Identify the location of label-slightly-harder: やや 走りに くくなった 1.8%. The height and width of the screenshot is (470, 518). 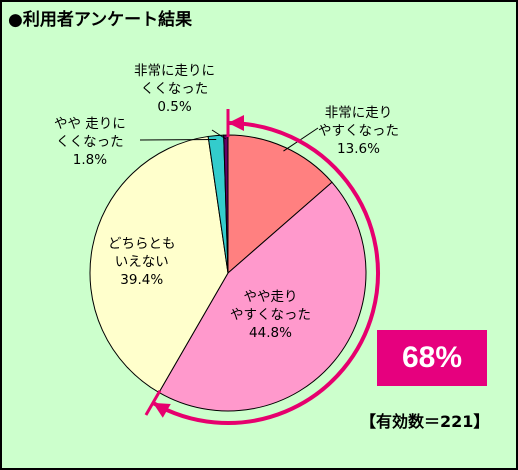
(90, 142).